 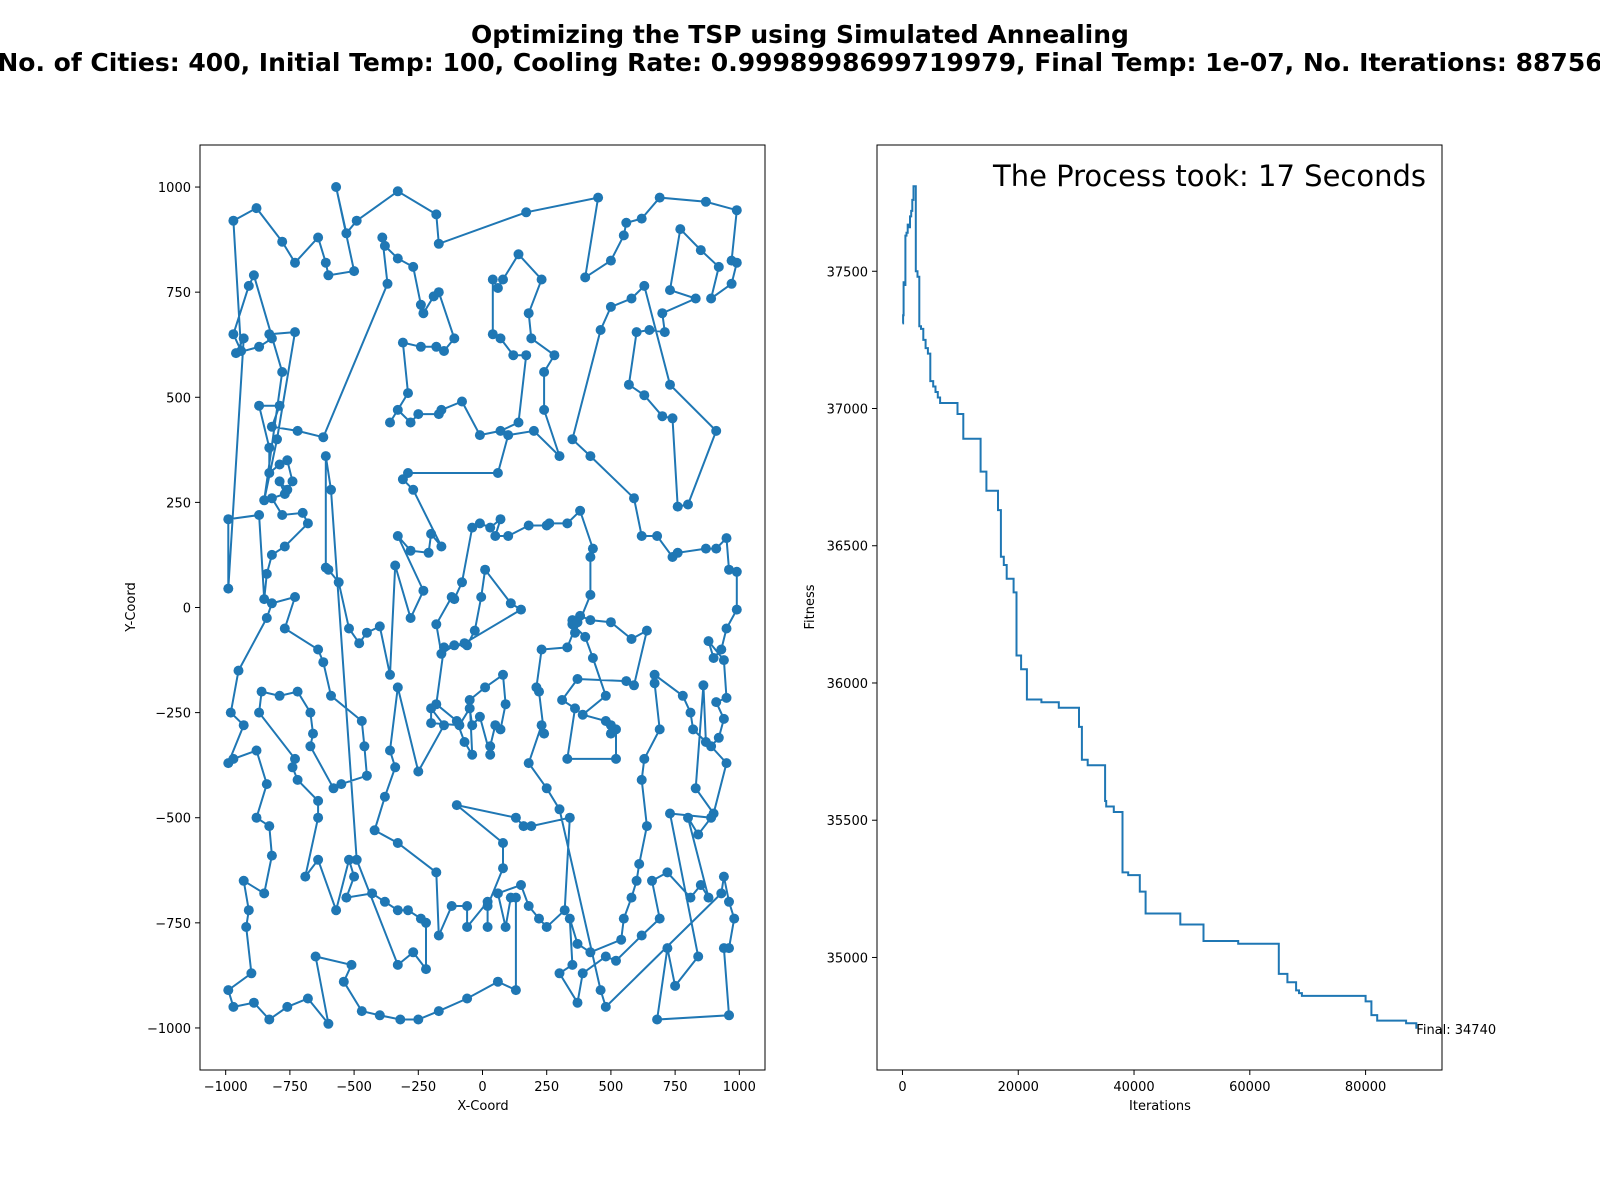 I want to click on fitness-ytick-label: 35000, so click(x=847, y=958).